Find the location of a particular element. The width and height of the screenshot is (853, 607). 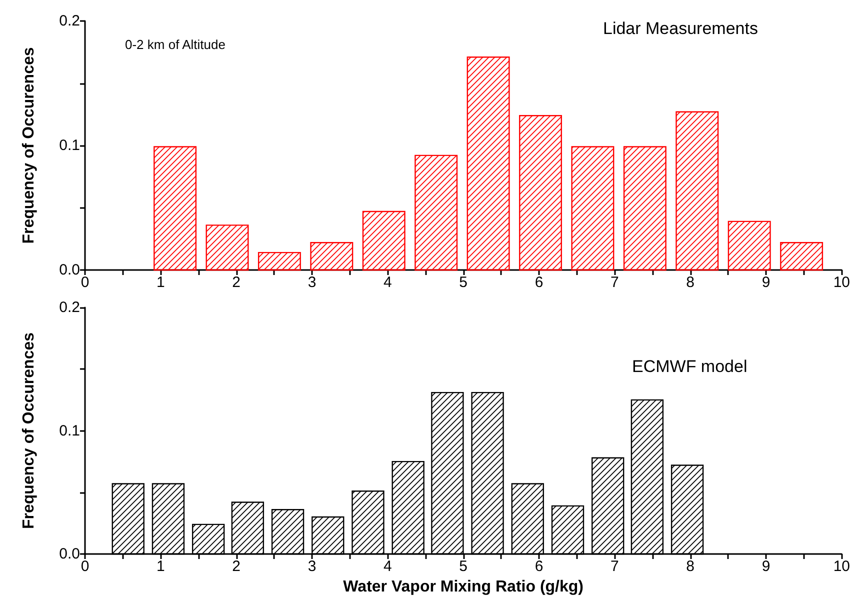

x-axis-title: Water Vapor Mixing Ratio (g/kg) is located at coordinates (463, 587).